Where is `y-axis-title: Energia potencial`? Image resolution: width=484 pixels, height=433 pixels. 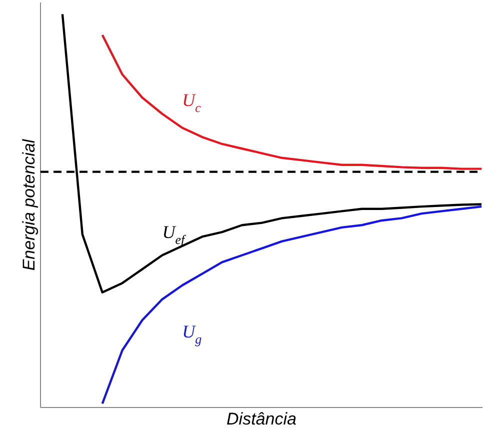 y-axis-title: Energia potencial is located at coordinates (29, 204).